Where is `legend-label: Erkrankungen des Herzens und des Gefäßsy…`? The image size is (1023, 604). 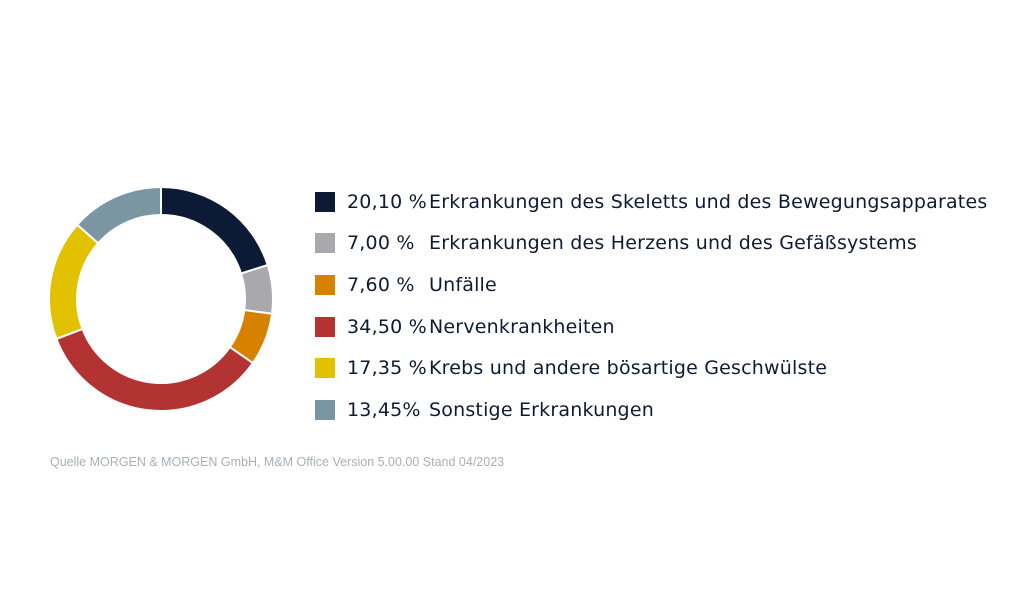
legend-label: Erkrankungen des Herzens und des Gefäßsy… is located at coordinates (673, 243).